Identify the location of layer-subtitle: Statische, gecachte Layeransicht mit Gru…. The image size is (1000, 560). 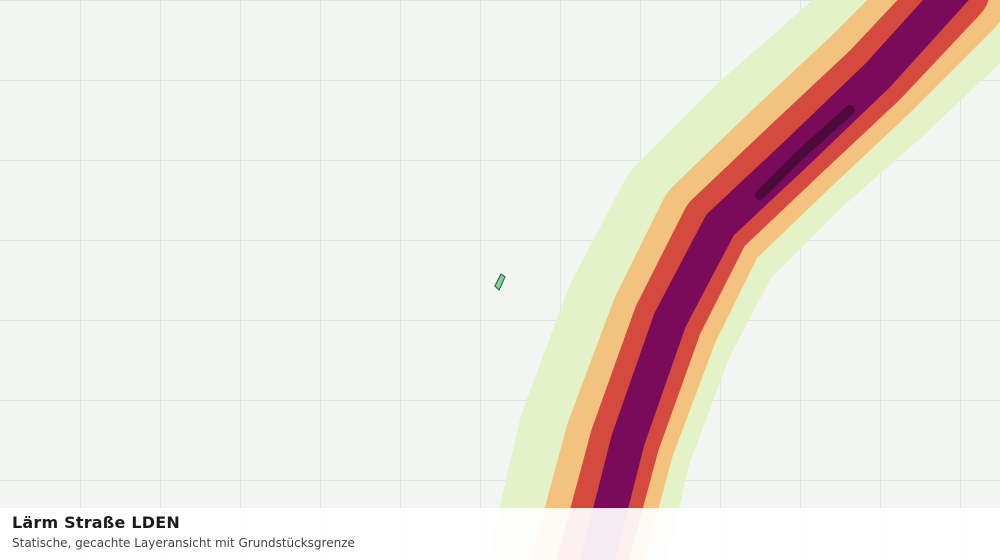
(183, 543).